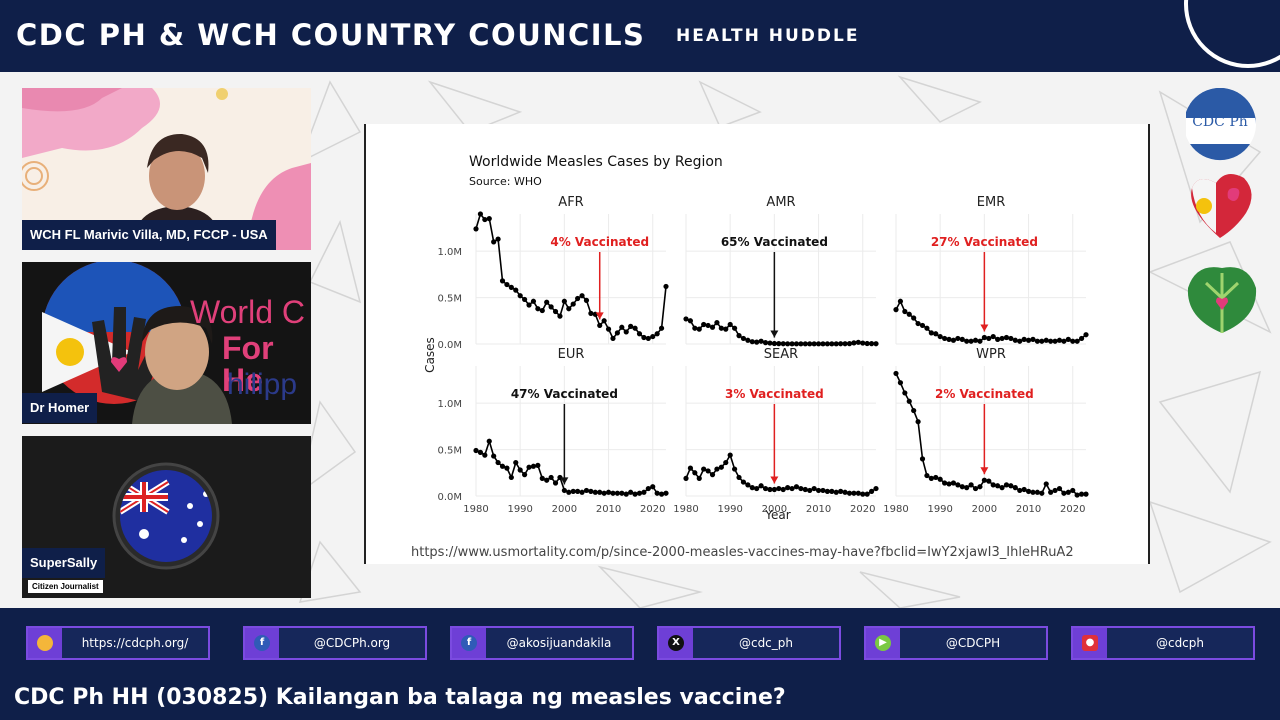  I want to click on participant-name-tag: Dr Homer, so click(60, 408).